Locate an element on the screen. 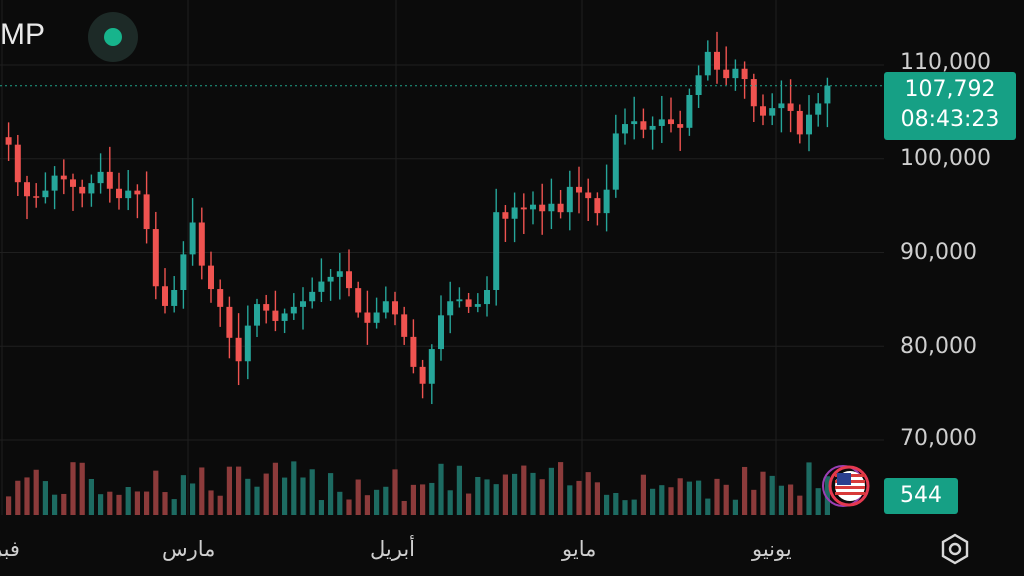 This screenshot has width=1024, height=576. current-price-value: 107,792 is located at coordinates (950, 89).